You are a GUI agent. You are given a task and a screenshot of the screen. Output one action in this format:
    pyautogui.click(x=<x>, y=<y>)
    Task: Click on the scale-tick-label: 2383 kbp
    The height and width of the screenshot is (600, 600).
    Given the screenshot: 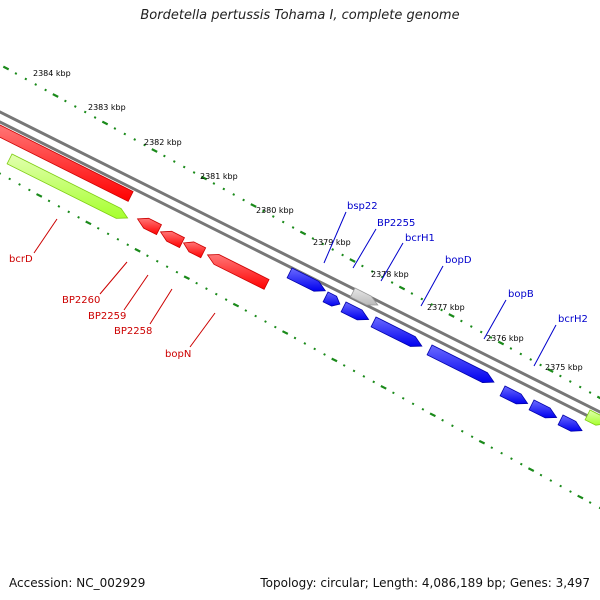 What is the action you would take?
    pyautogui.click(x=107, y=107)
    